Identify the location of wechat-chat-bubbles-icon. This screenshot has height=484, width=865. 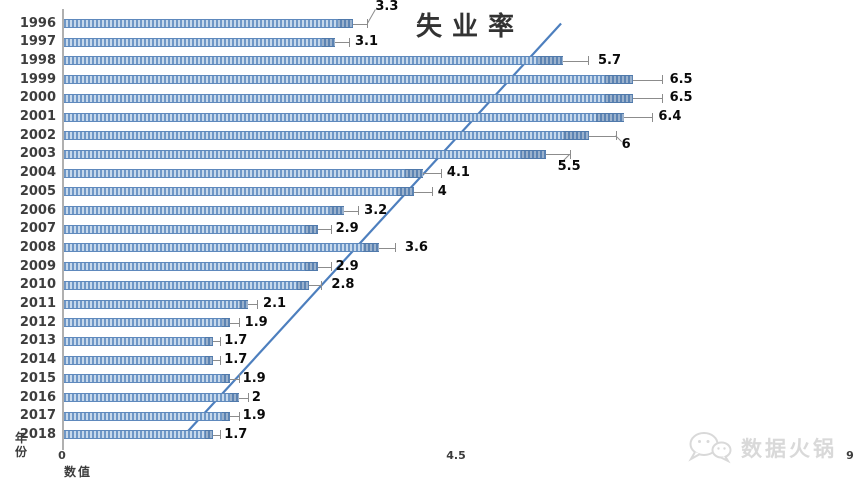
(710, 448).